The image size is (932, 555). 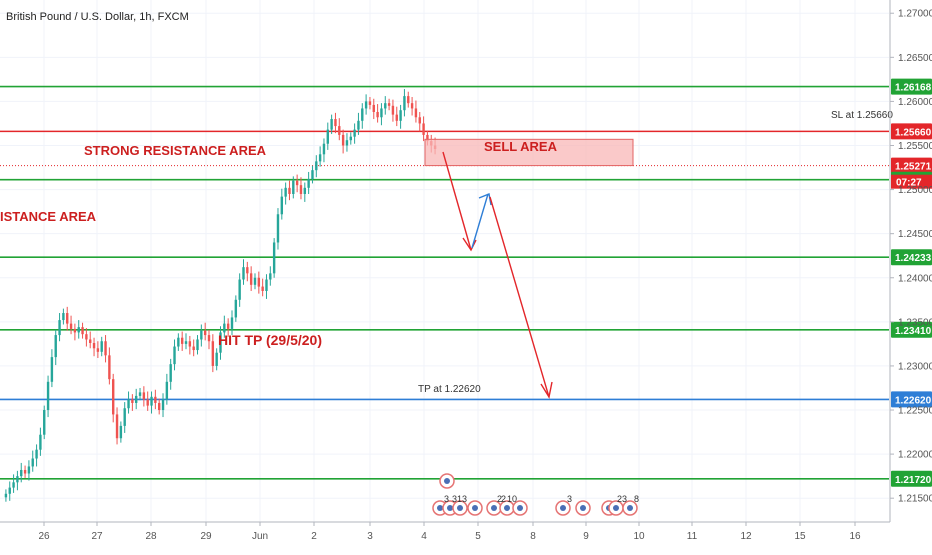 I want to click on arrow-down-second, so click(x=519, y=297).